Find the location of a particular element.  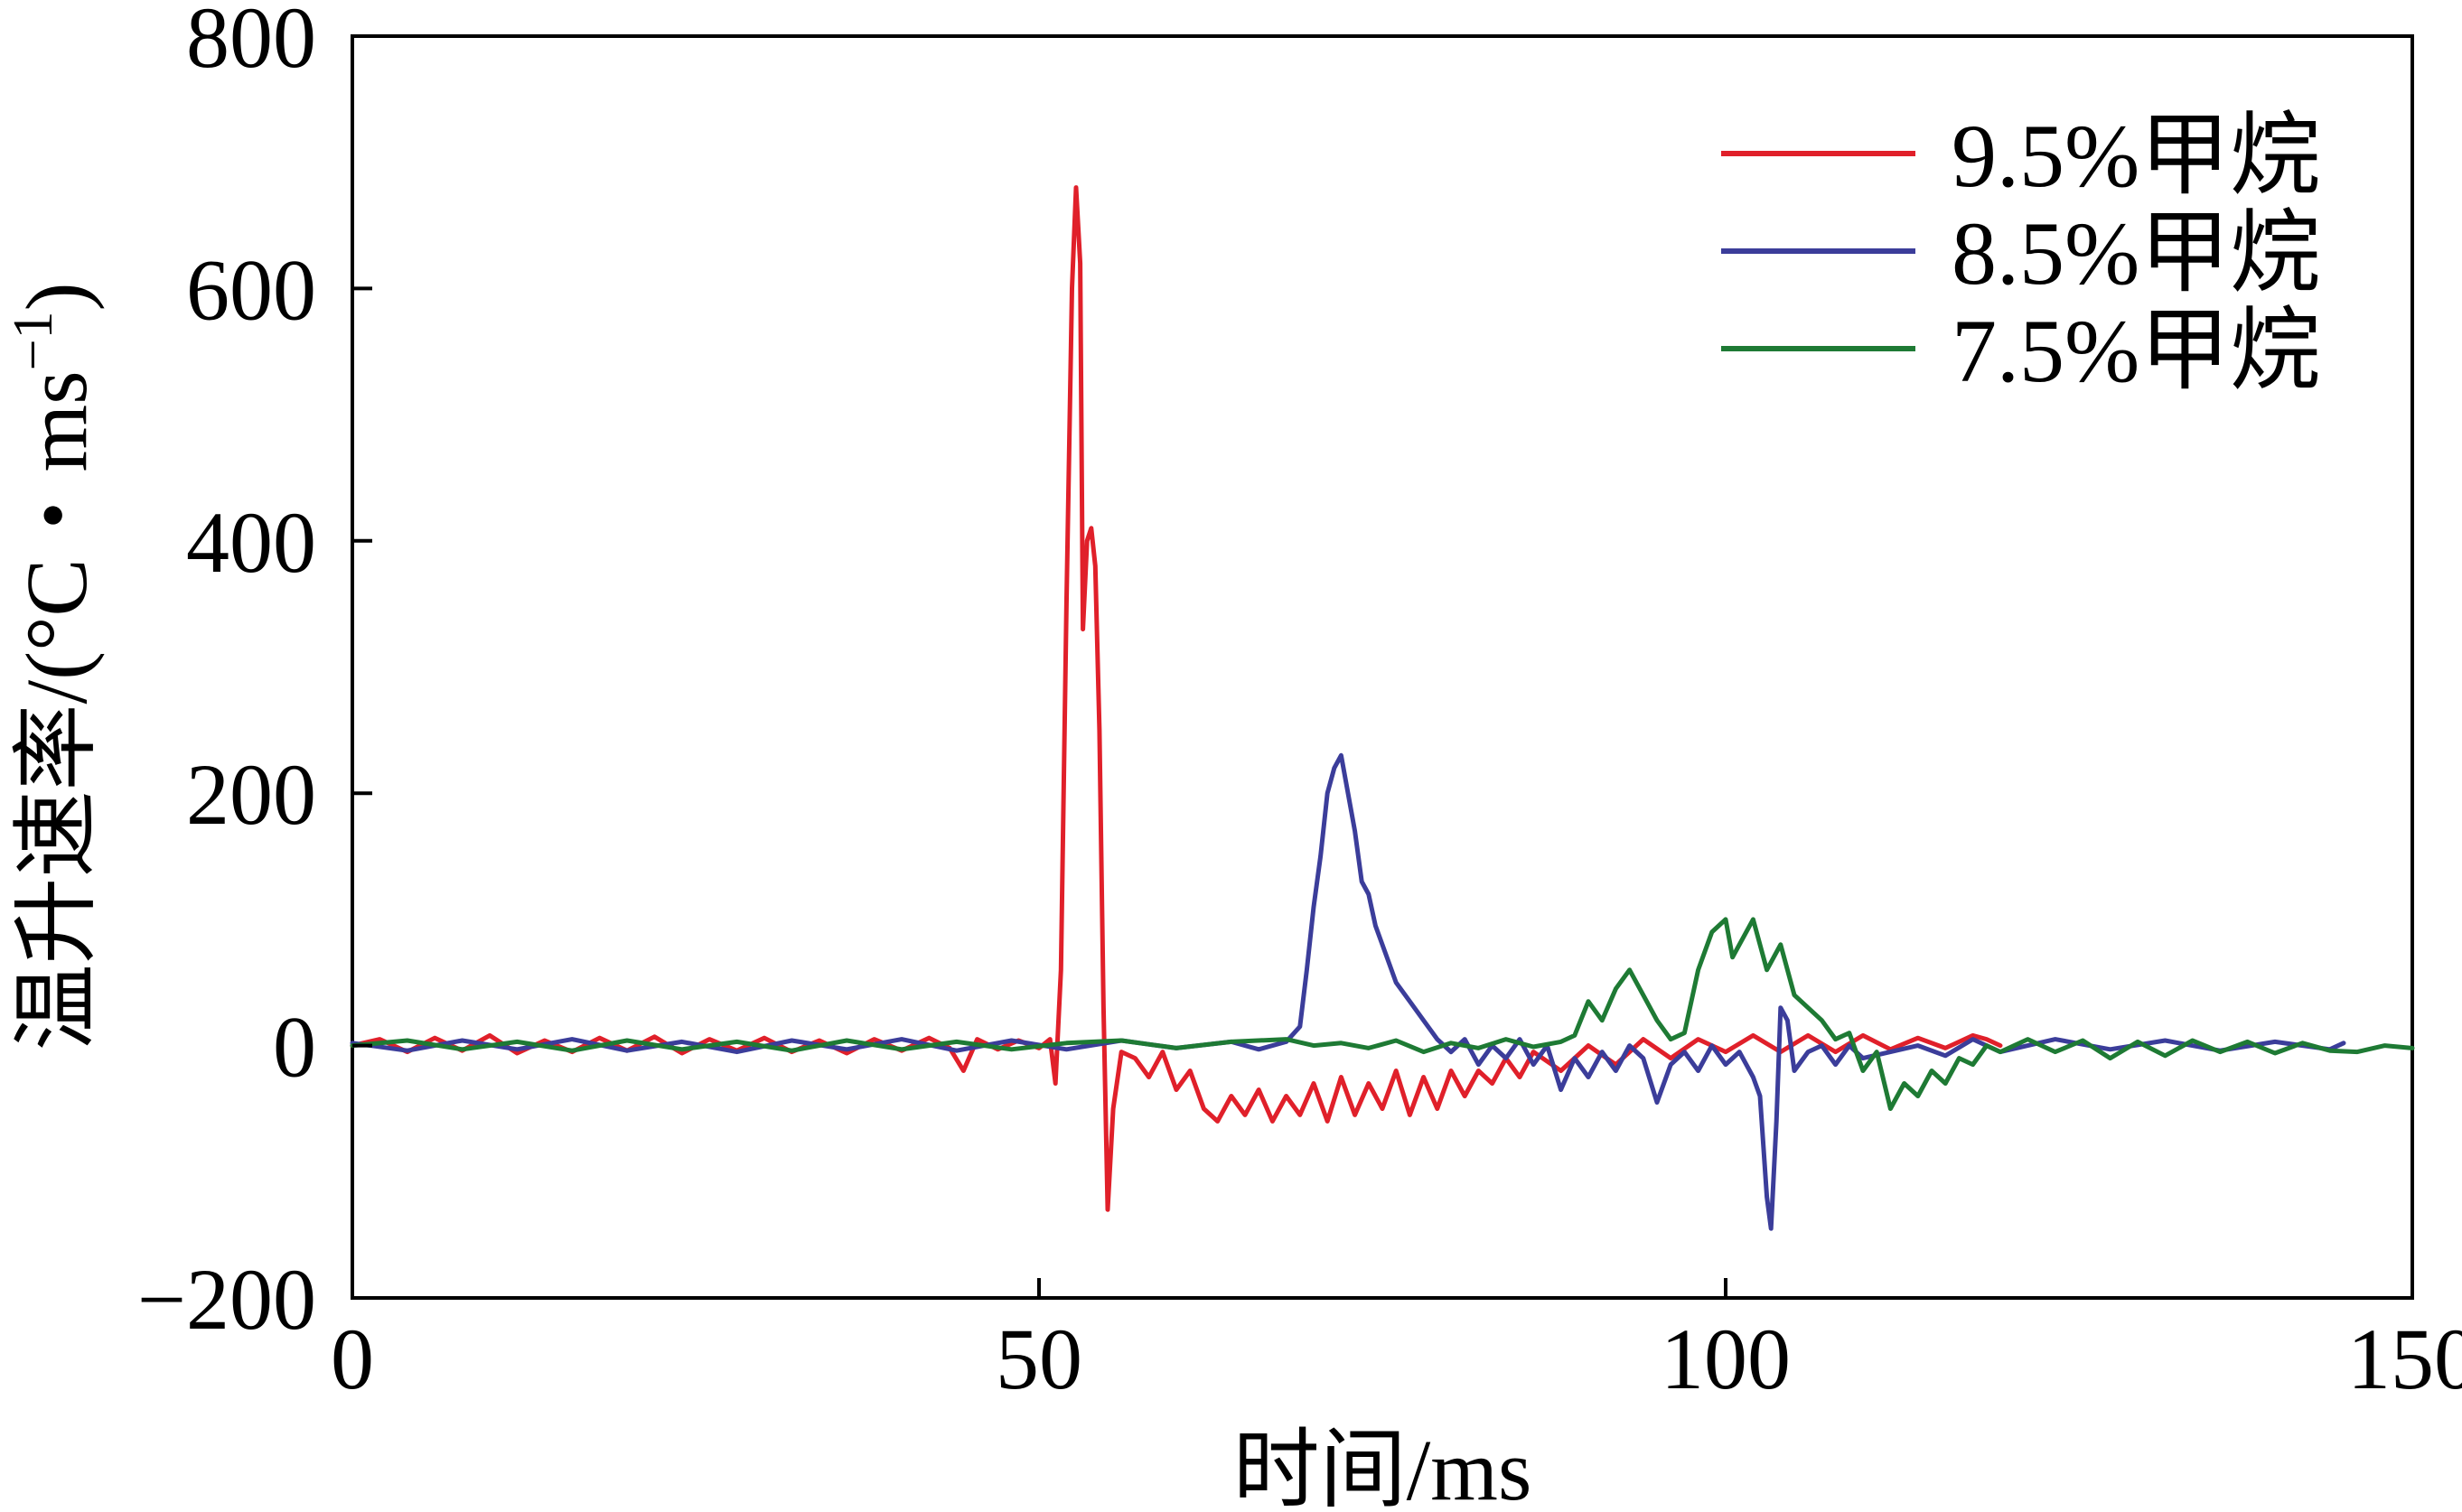

legend-label-1: 8.5%甲烷 is located at coordinates (2136, 253).